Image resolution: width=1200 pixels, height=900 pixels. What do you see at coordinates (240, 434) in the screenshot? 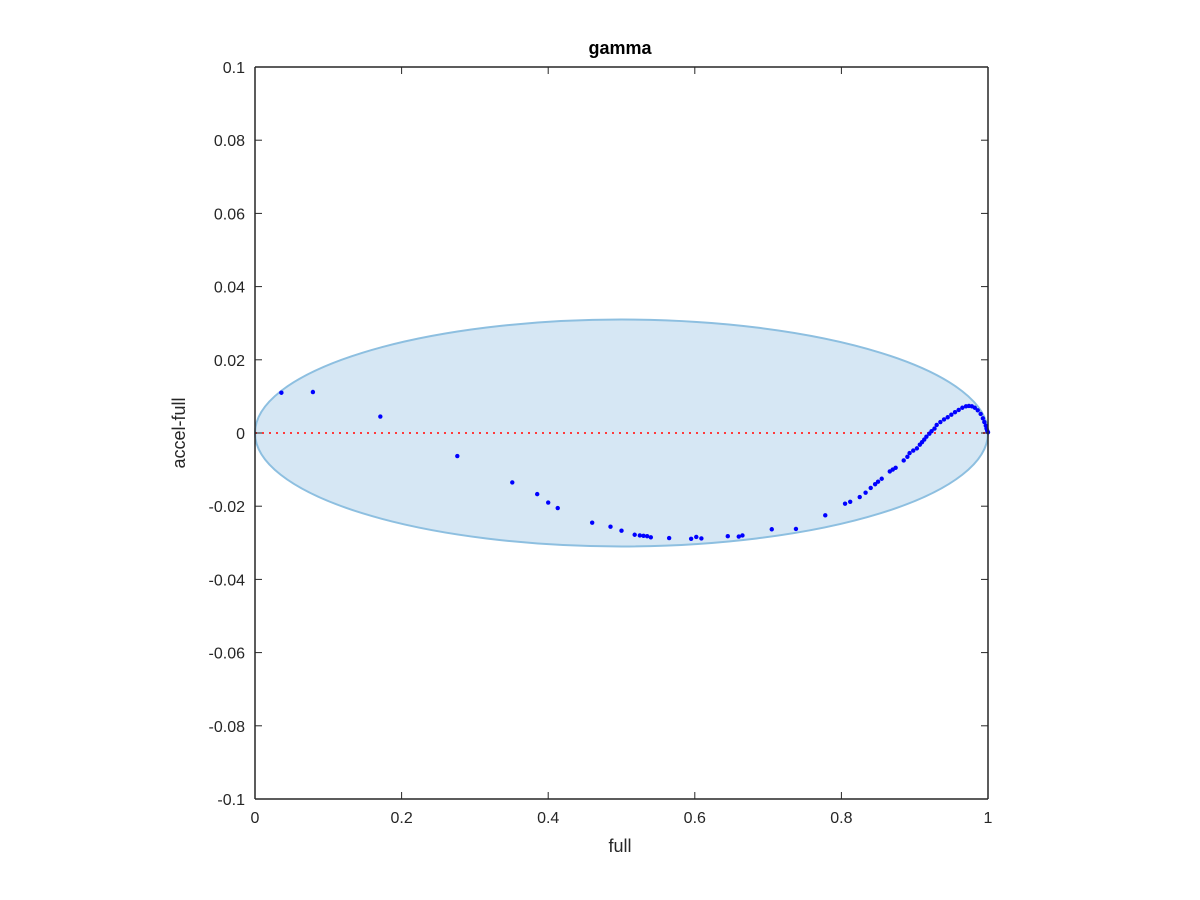
I see `y-tick-label: 0` at bounding box center [240, 434].